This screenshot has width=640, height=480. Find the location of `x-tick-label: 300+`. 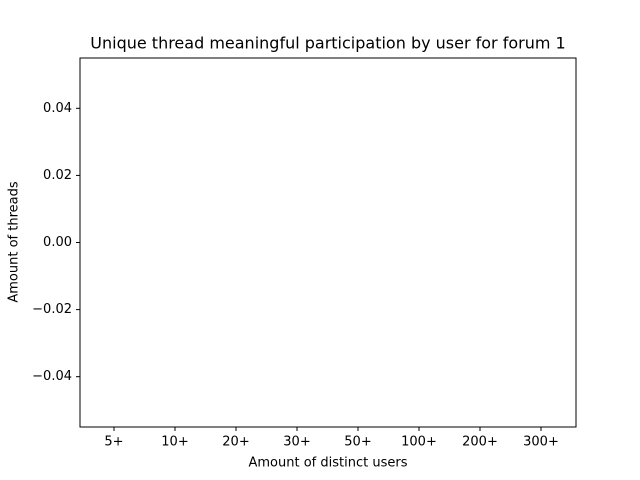

x-tick-label: 300+ is located at coordinates (541, 442).